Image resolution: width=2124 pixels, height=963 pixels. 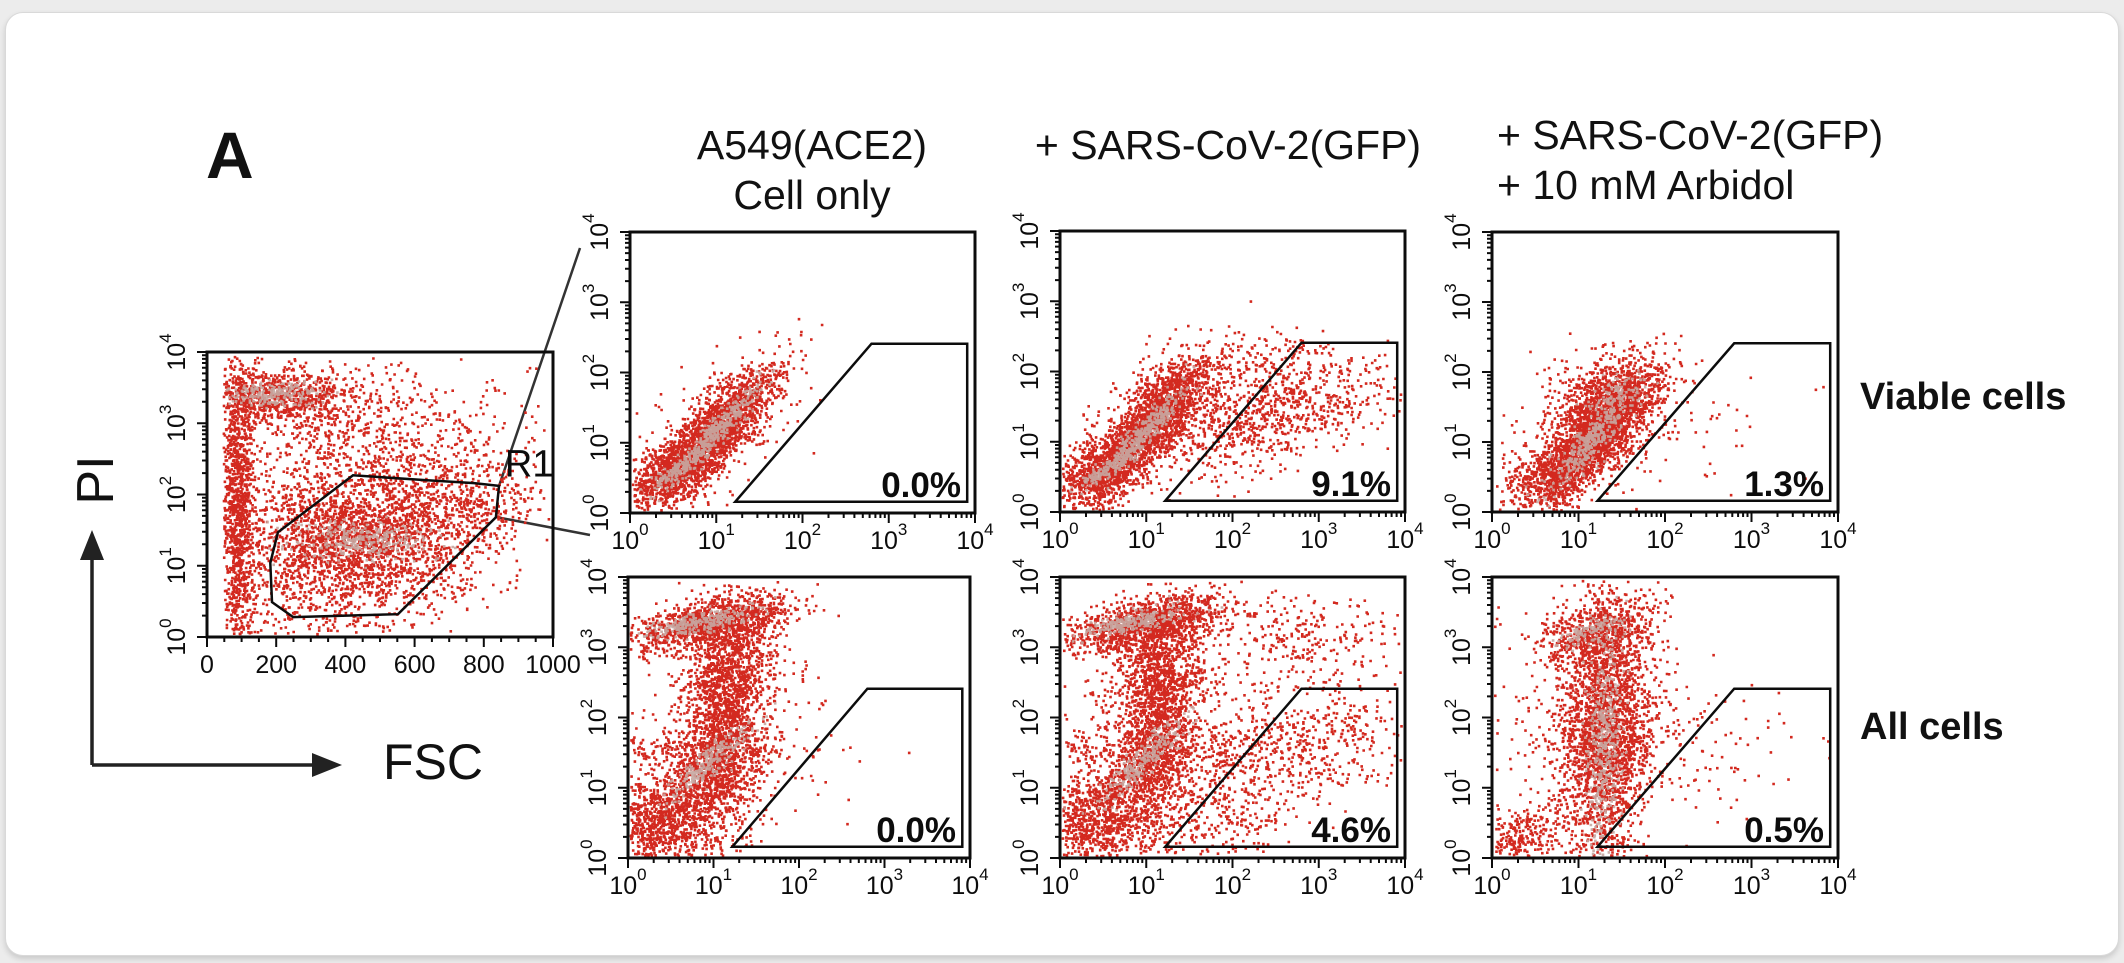 I want to click on flow-plot-all-arbidol: 10⁰ 10¹ 10² 10³ 10⁴ 10⁰ 10¹ 10² 10³ 10⁴ 0.5%, so click(x=1655, y=726).